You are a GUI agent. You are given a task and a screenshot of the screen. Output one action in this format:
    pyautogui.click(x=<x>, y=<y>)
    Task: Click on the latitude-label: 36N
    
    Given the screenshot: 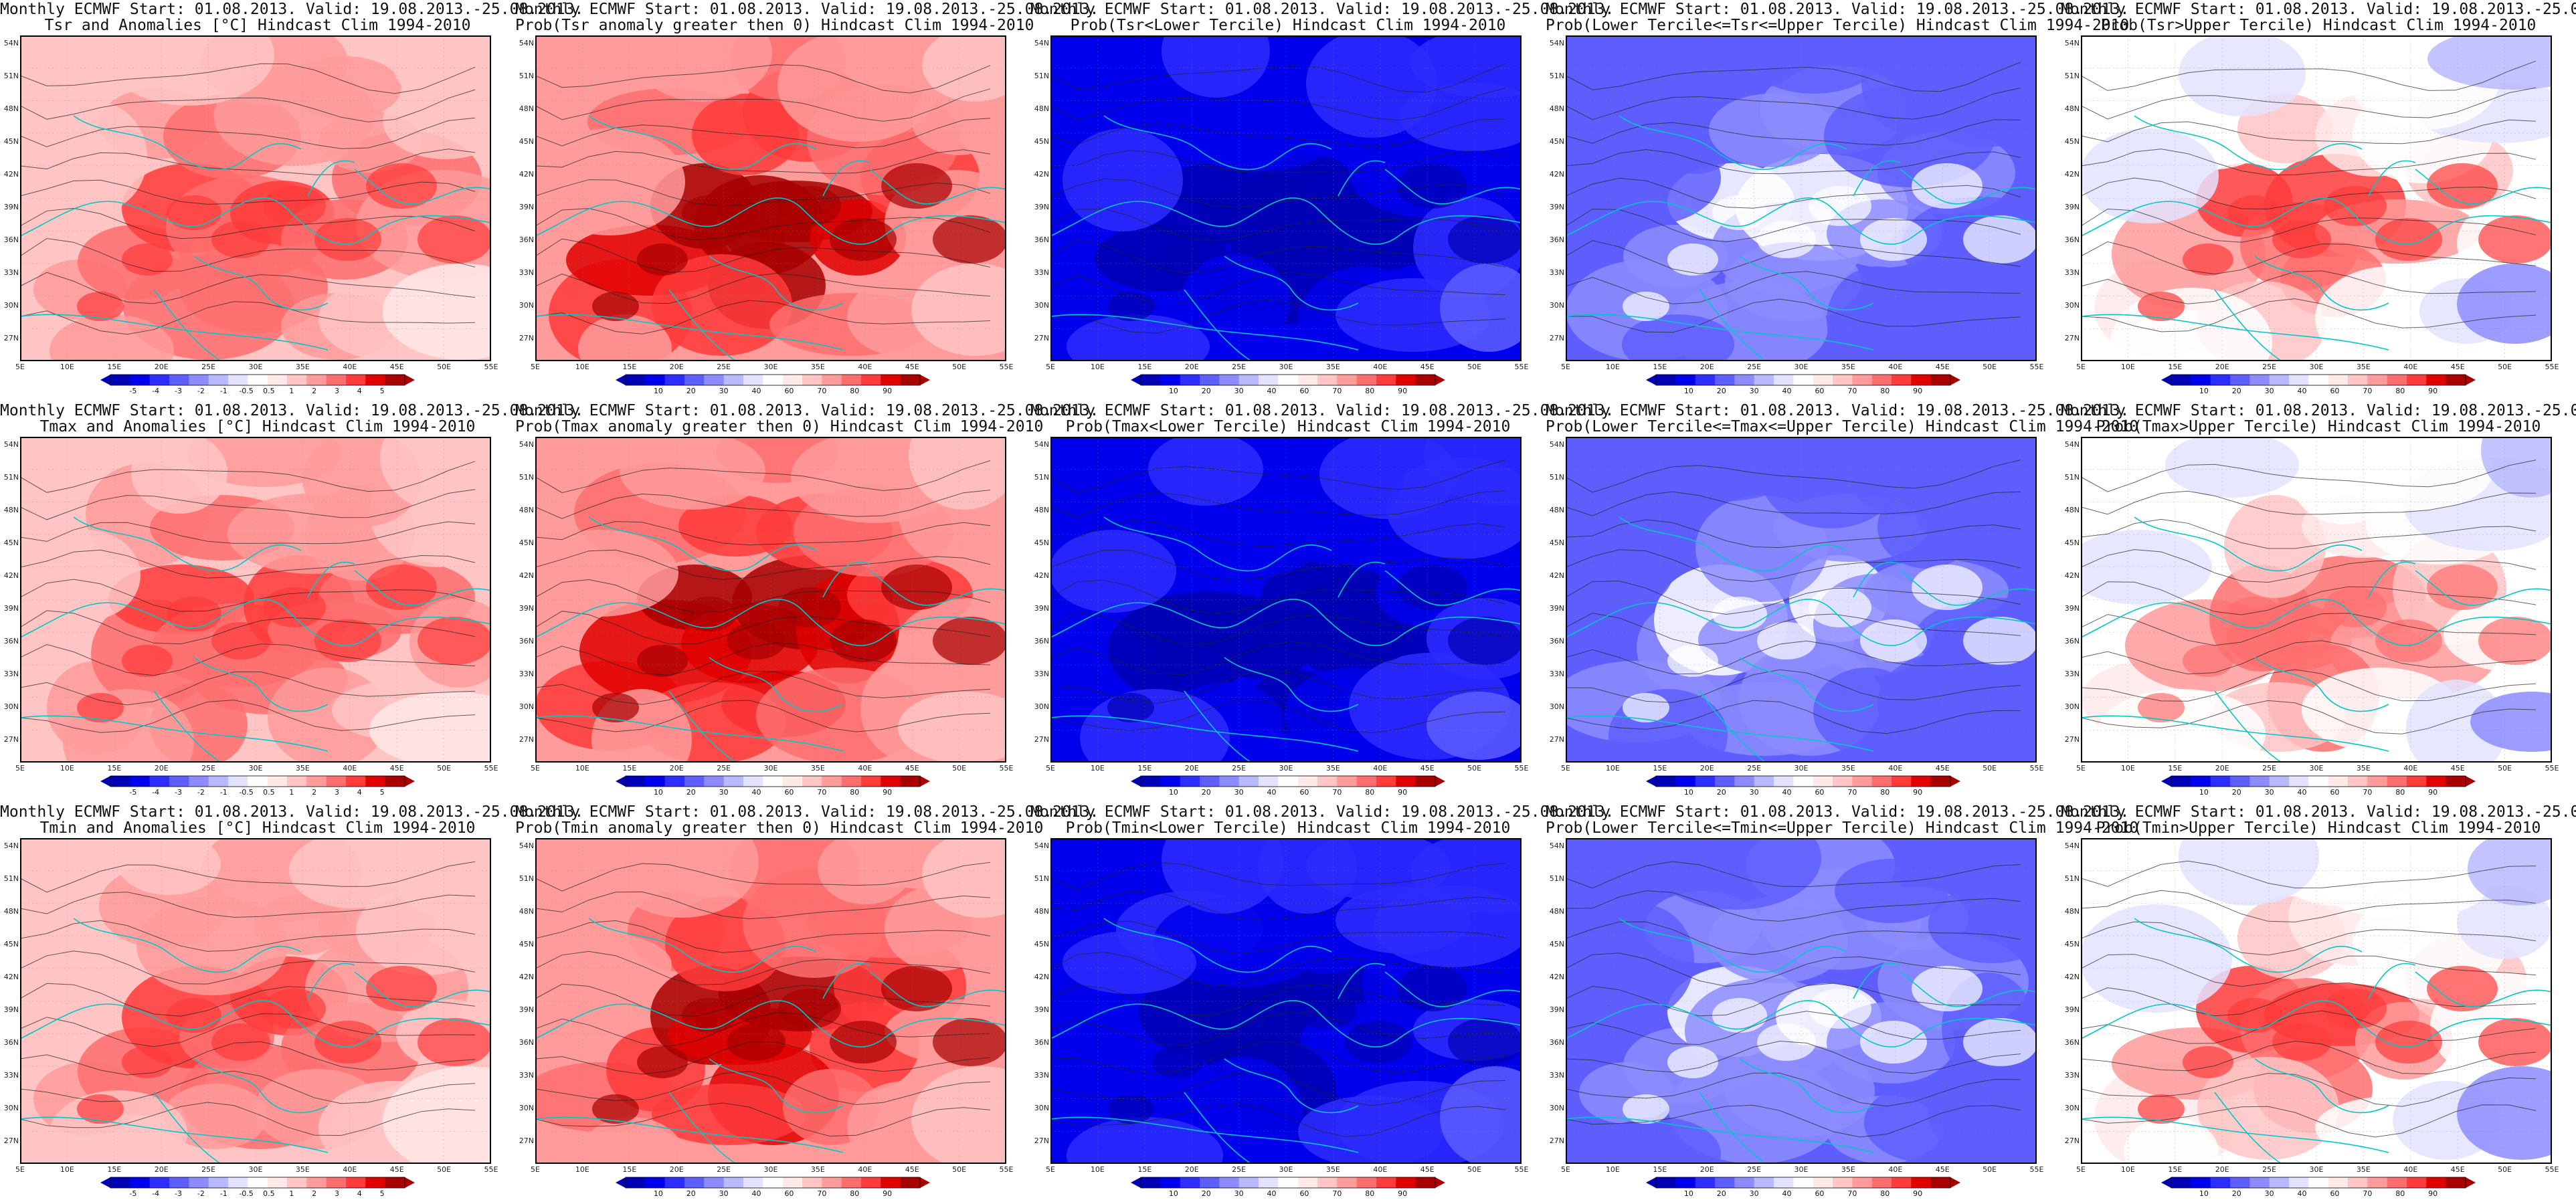 What is the action you would take?
    pyautogui.click(x=526, y=239)
    